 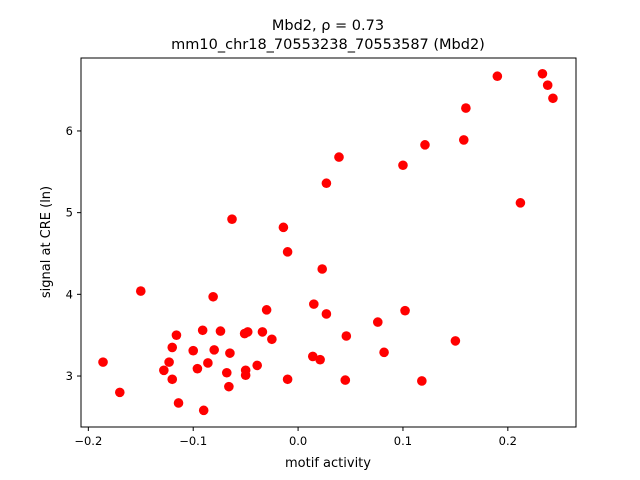 What do you see at coordinates (298, 441) in the screenshot?
I see `x-tick-label: 0.0` at bounding box center [298, 441].